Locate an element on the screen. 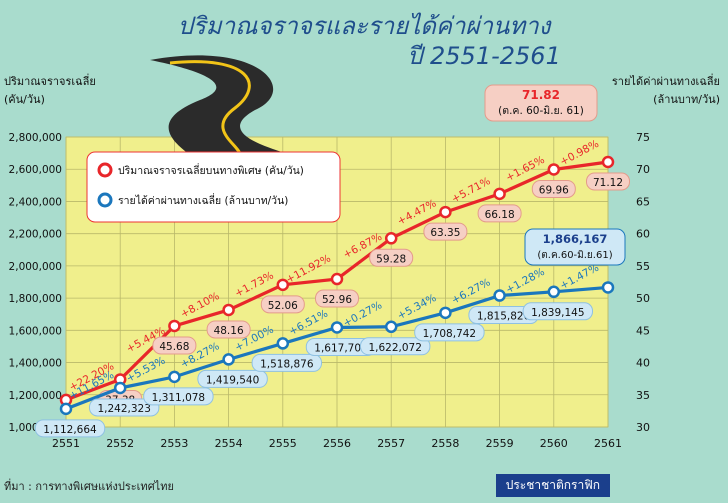 This screenshot has height=503, width=728. right-tick-label: 65 is located at coordinates (643, 201).